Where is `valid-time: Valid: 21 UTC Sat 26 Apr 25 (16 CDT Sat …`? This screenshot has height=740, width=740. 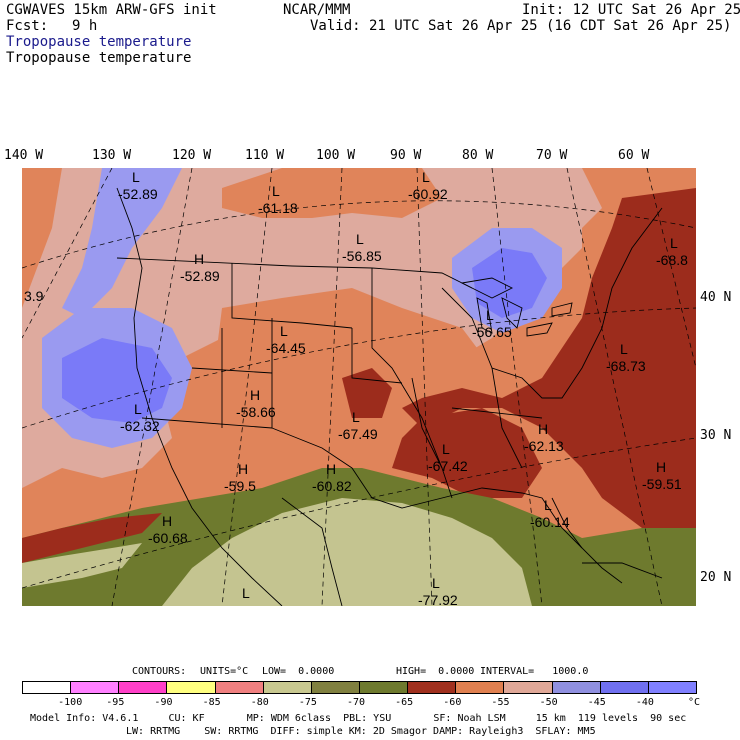
valid-time: Valid: 21 UTC Sat 26 Apr 25 (16 CDT Sat … is located at coordinates (521, 26).